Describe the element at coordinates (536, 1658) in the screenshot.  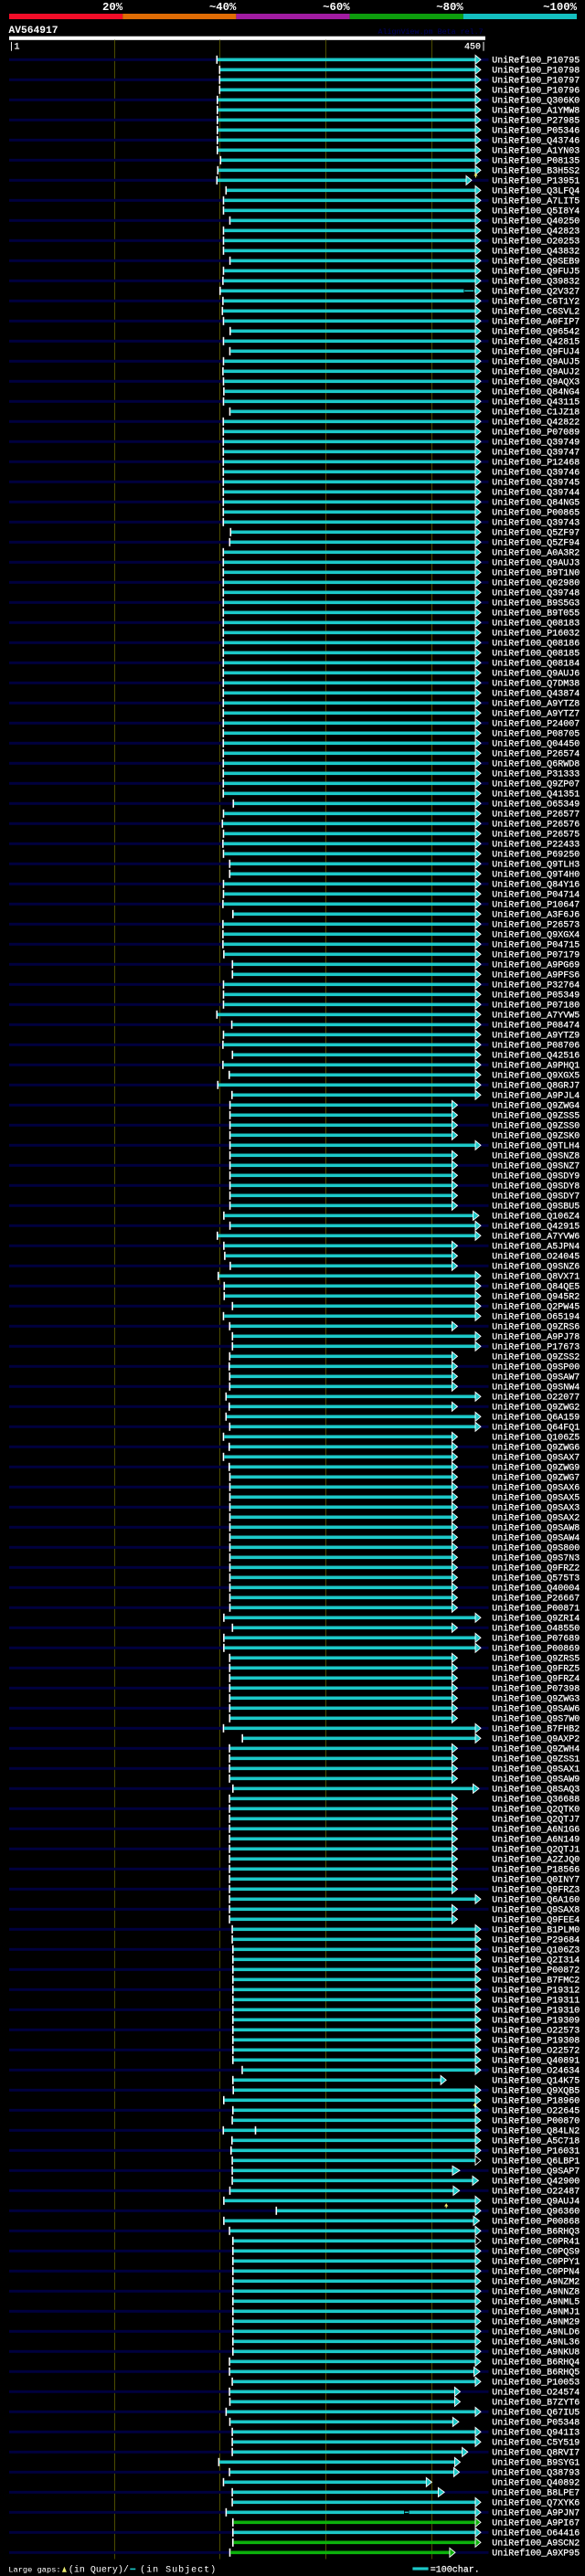
I see `svg-text: UniRef100_Q9ZRS5` at that location.